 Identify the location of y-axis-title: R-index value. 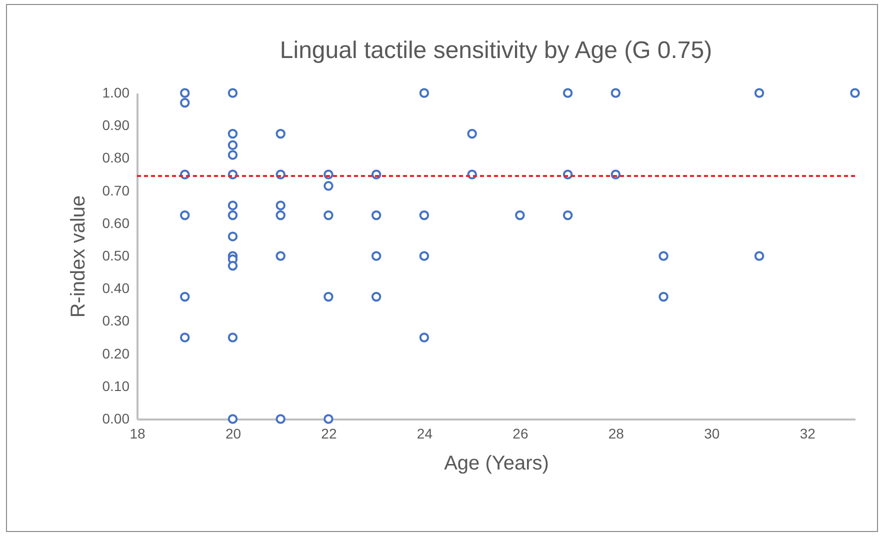
(78, 256).